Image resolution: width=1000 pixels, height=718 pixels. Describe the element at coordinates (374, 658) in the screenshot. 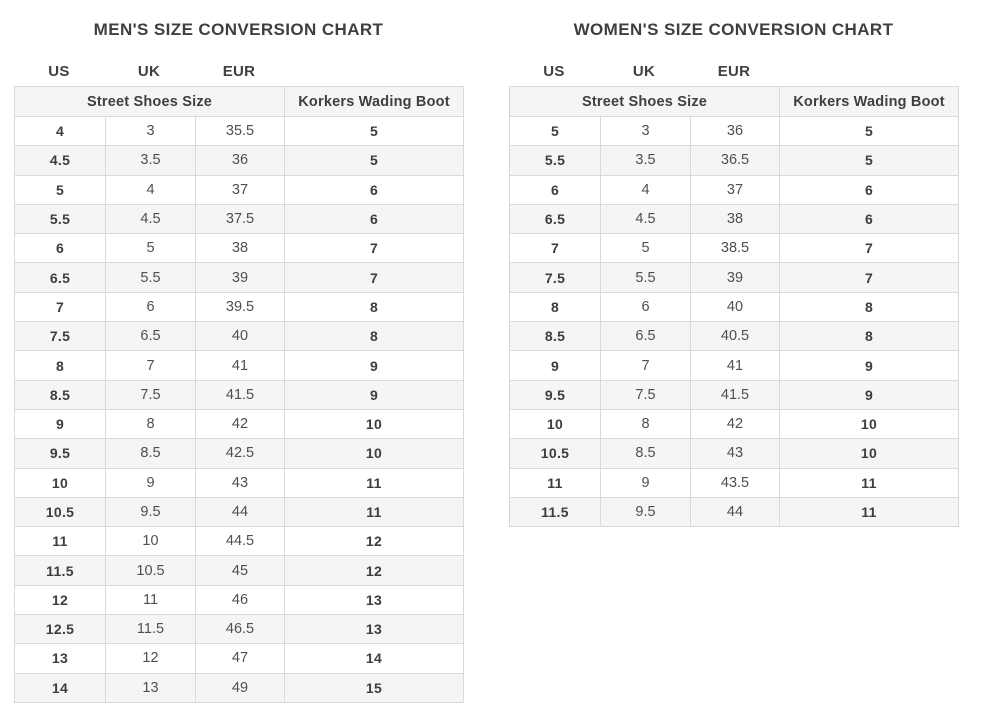

I see `boot-size-cell: 14` at that location.